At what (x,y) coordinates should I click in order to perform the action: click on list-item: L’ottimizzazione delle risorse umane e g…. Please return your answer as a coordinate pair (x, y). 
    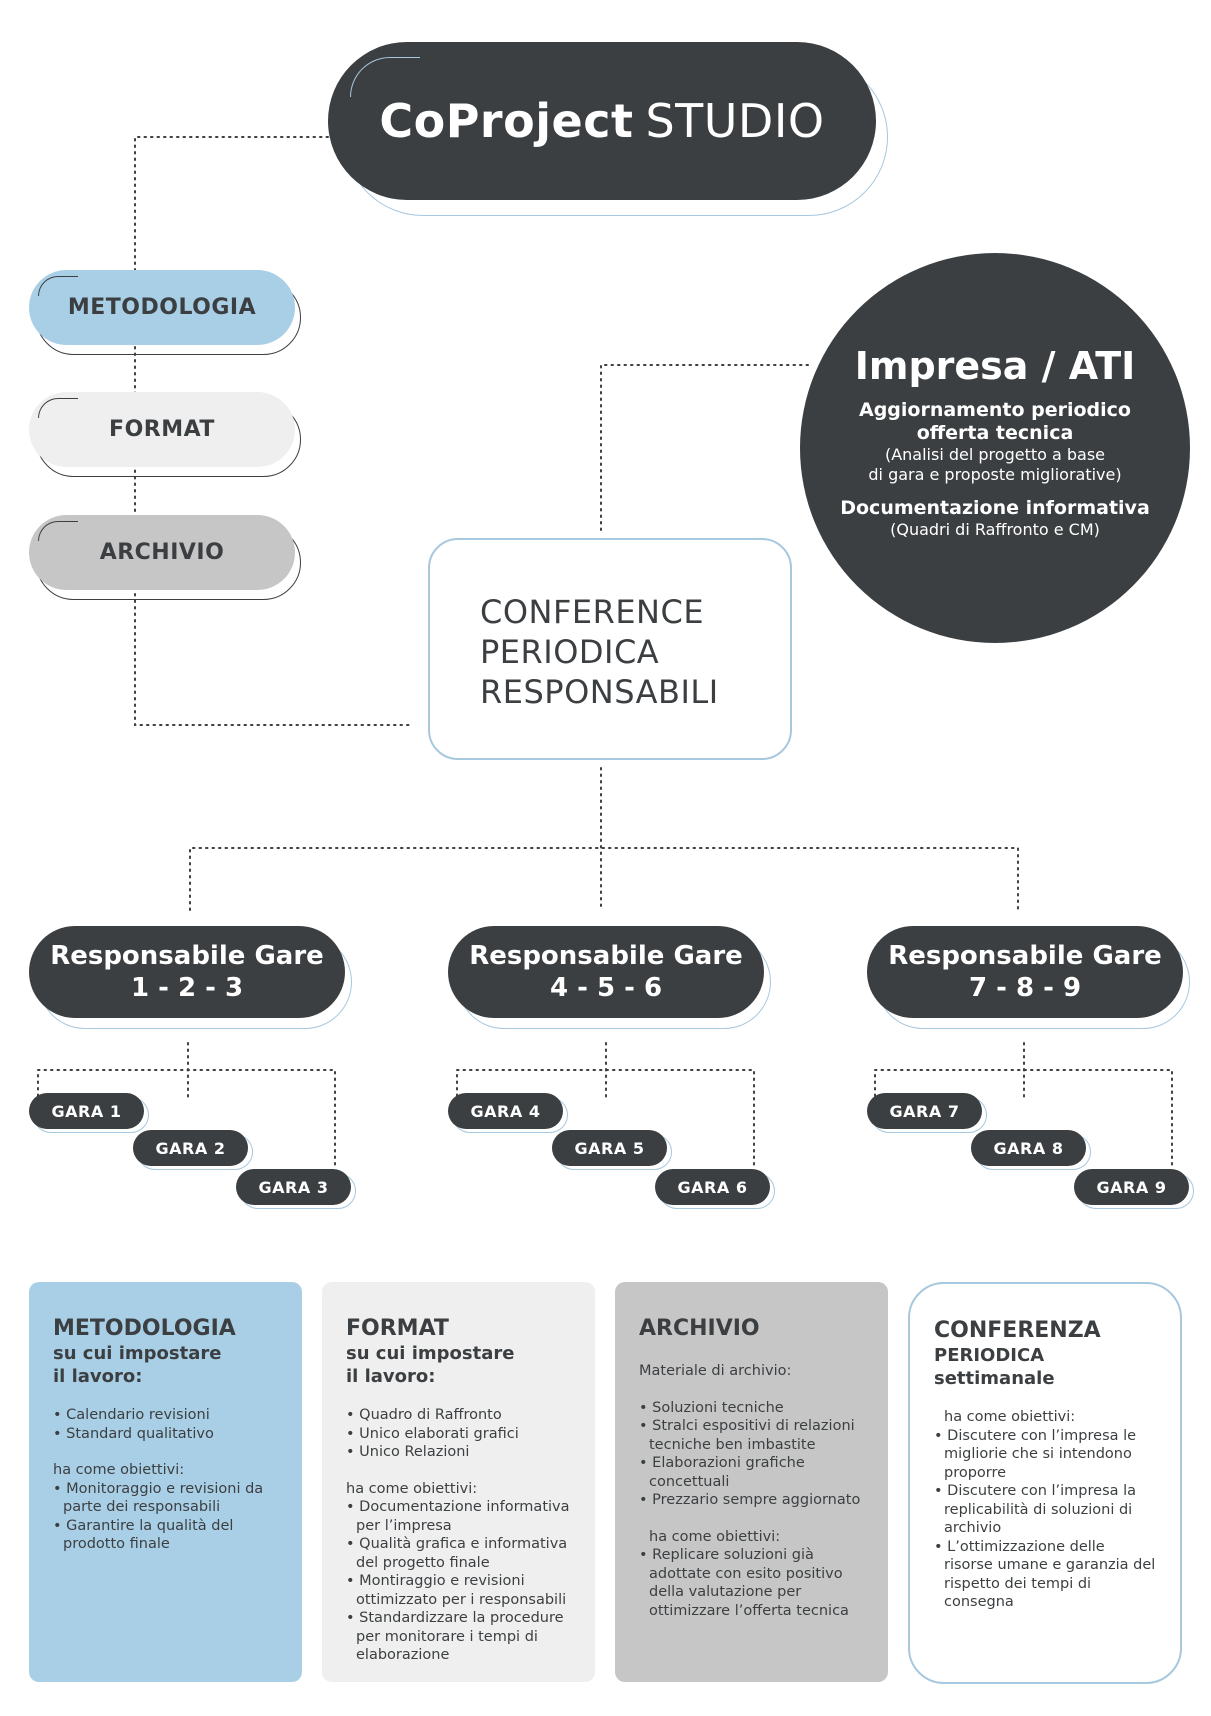
    Looking at the image, I should click on (1046, 1575).